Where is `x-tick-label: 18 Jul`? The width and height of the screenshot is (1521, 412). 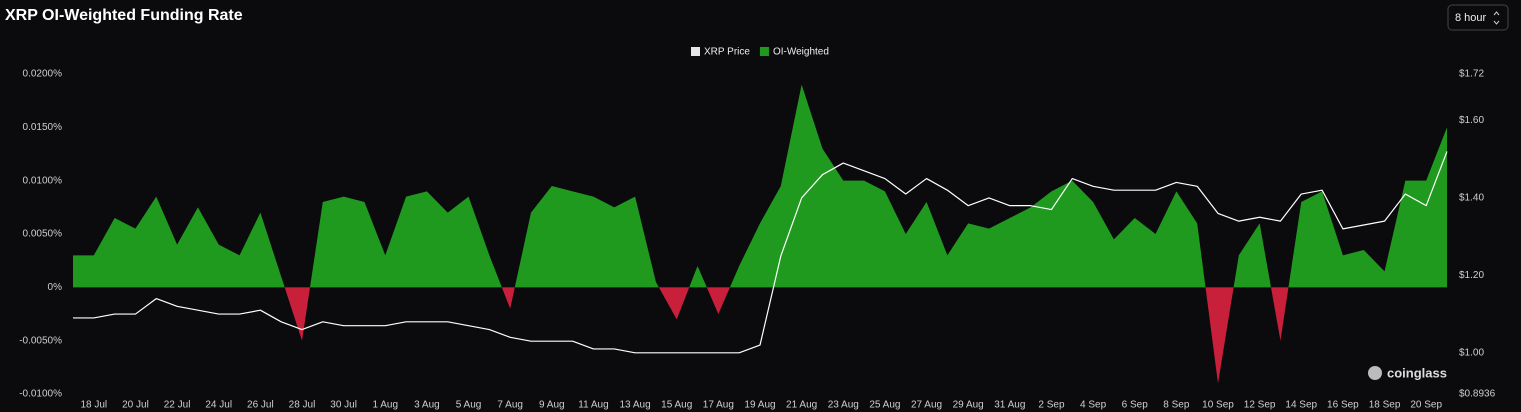
x-tick-label: 18 Jul is located at coordinates (93, 405).